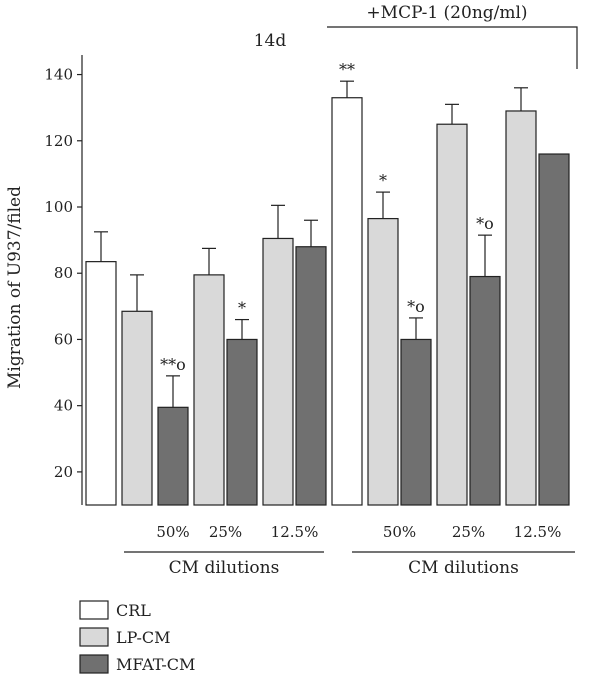 The height and width of the screenshot is (675, 600). Describe the element at coordinates (452, 47) in the screenshot. I see `treatment-bracket` at that location.